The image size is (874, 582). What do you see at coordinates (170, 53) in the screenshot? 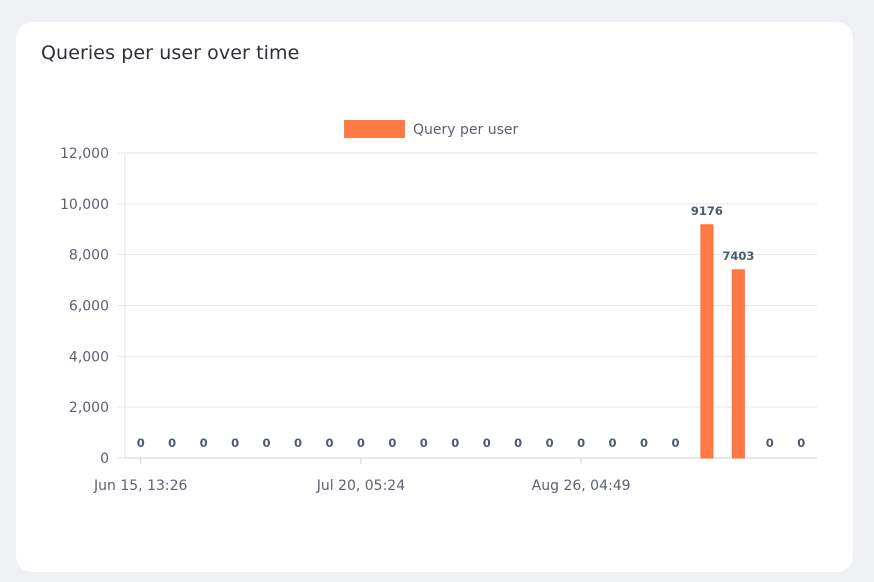
I see `card-title: Queries per user over time` at bounding box center [170, 53].